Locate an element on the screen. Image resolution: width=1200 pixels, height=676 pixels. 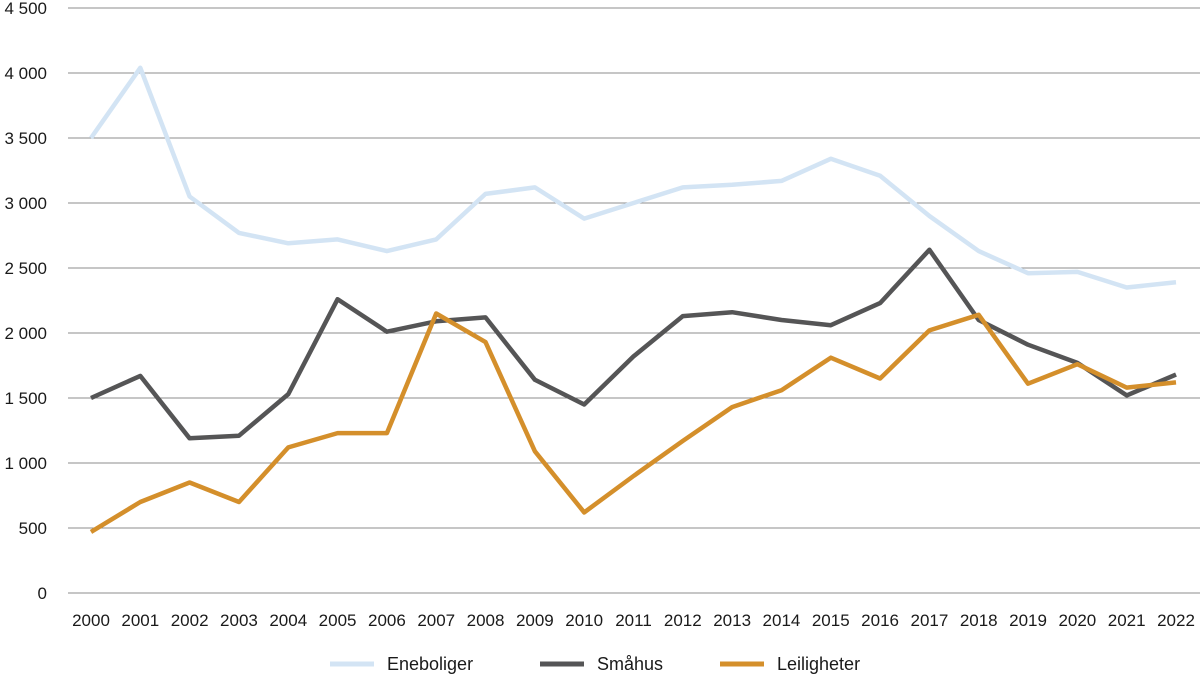
x-tick-label: 2006 is located at coordinates (387, 620).